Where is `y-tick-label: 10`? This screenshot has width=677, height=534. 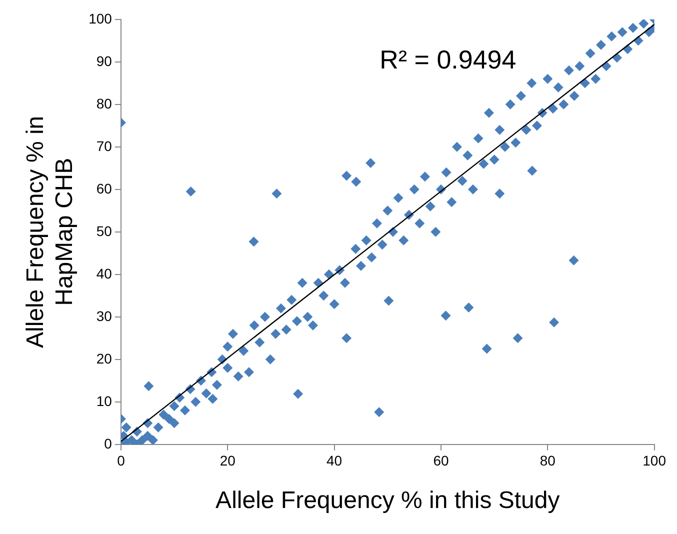 y-tick-label: 10 is located at coordinates (104, 400).